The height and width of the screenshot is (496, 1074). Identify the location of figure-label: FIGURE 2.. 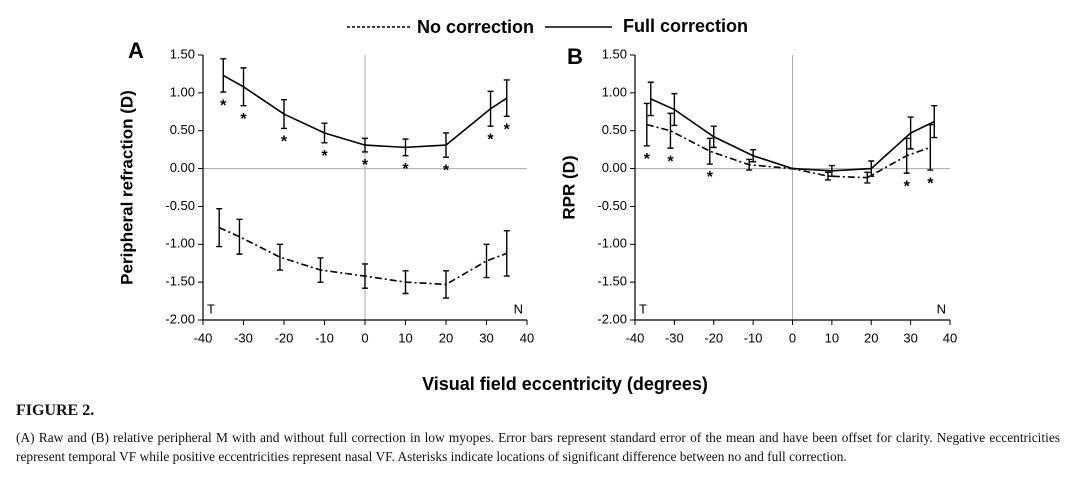
(55, 410).